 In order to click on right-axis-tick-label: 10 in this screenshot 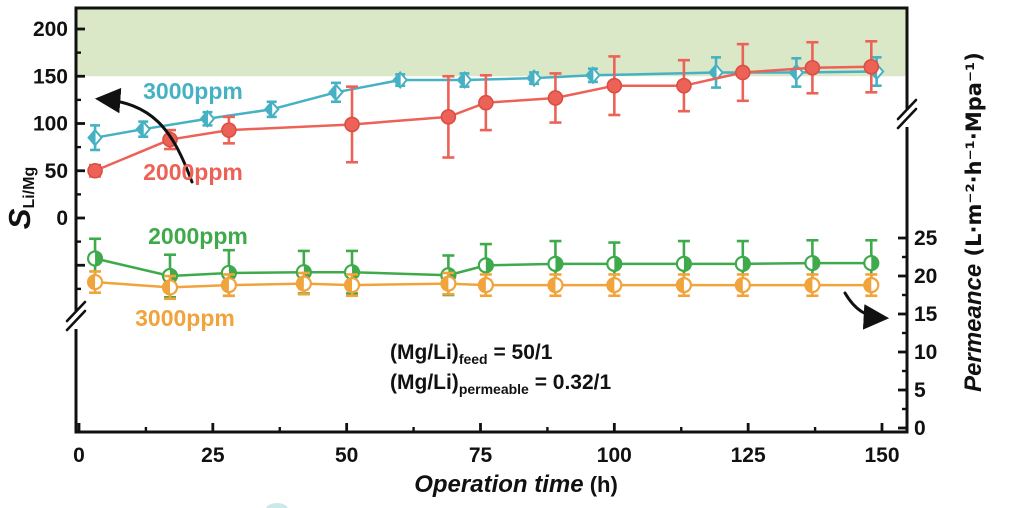, I will do `click(925, 352)`.